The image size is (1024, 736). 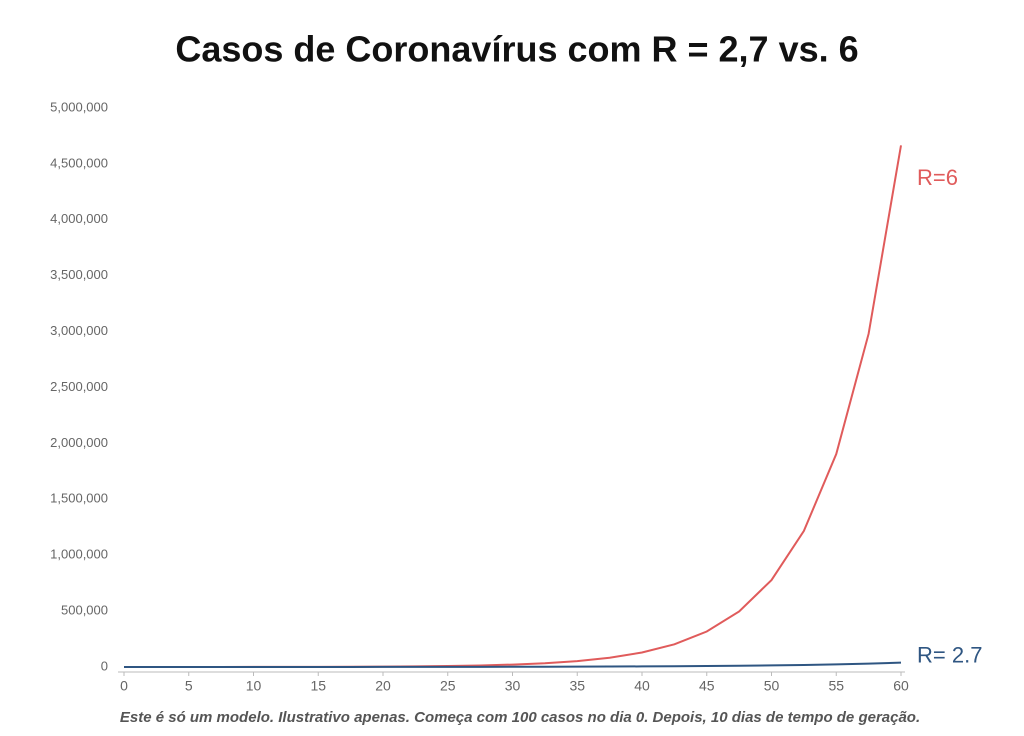 I want to click on y-tick-label: 500,000, so click(x=84, y=610).